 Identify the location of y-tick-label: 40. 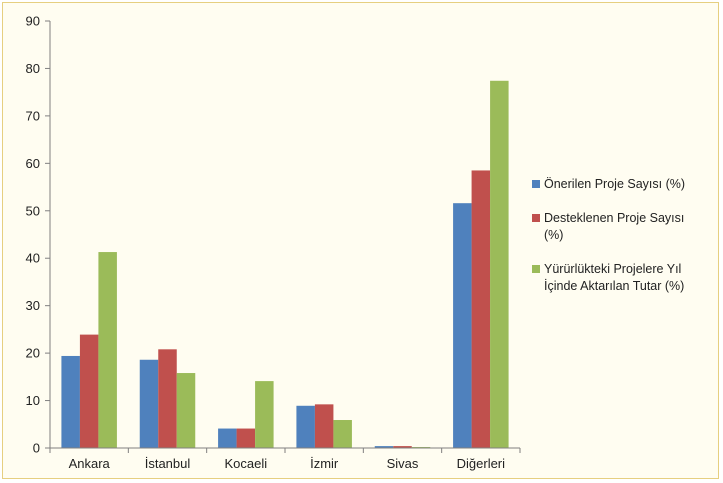
(33, 258).